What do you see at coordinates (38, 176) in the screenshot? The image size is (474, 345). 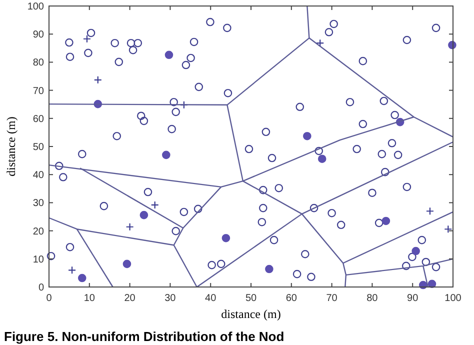 I see `y-tick-label: 40` at bounding box center [38, 176].